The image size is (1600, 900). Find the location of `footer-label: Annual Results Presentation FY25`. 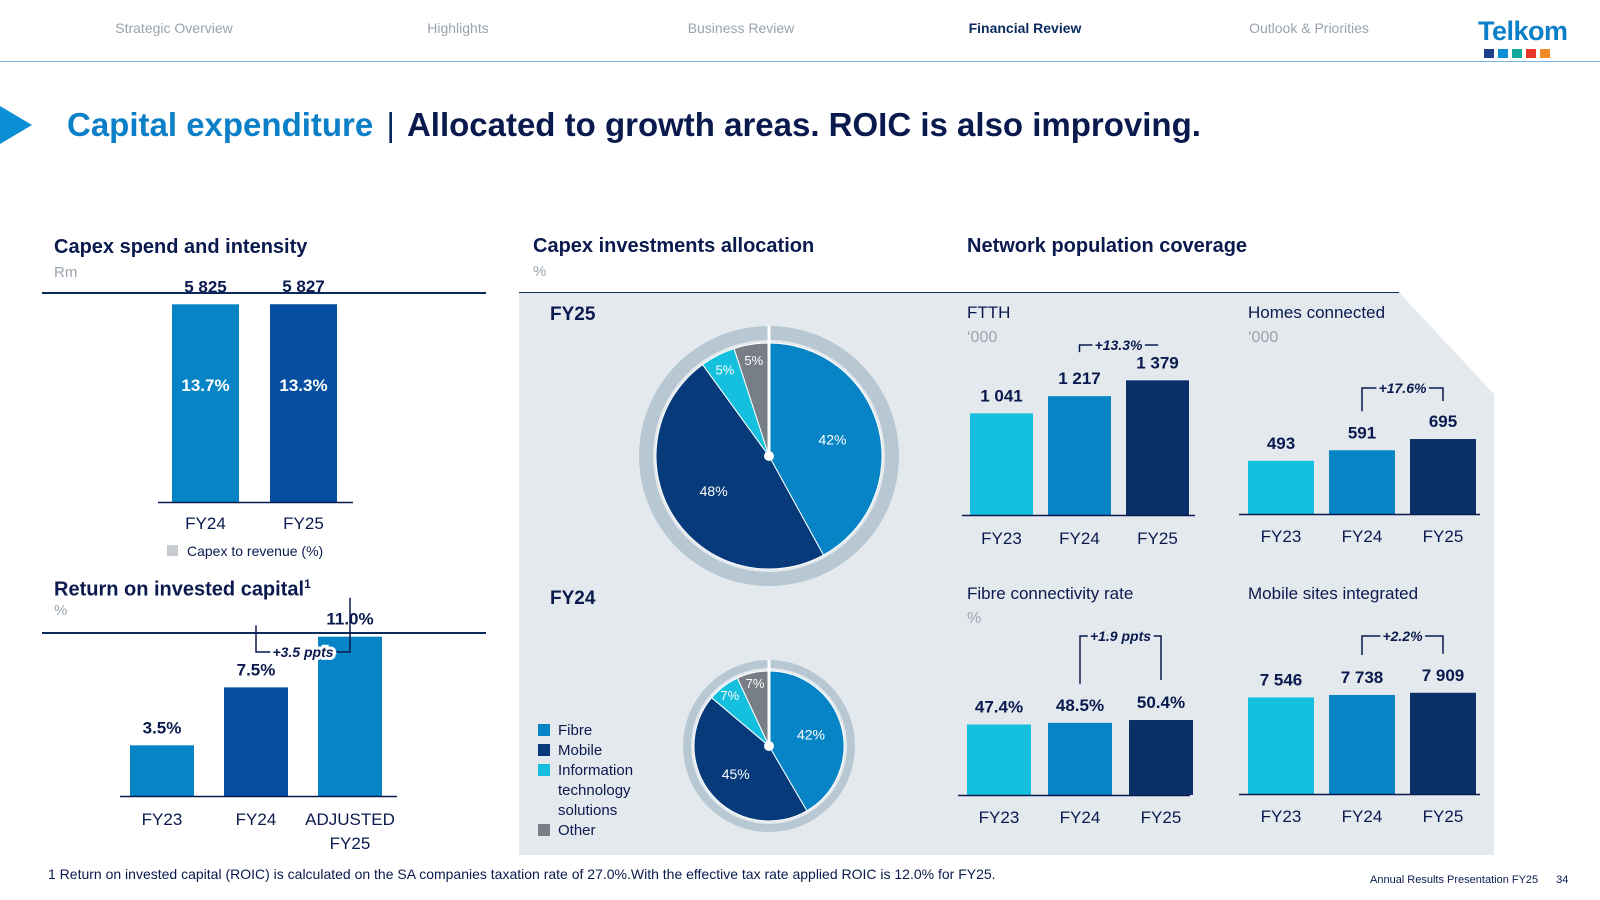

footer-label: Annual Results Presentation FY25 is located at coordinates (1454, 880).